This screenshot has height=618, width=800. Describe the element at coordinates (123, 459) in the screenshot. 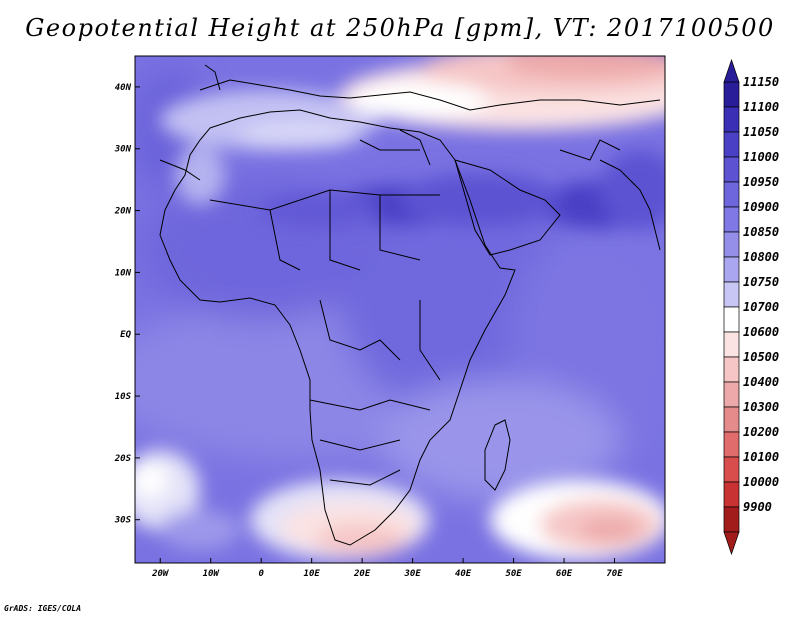

I see `lat-tick-label: 20S` at that location.